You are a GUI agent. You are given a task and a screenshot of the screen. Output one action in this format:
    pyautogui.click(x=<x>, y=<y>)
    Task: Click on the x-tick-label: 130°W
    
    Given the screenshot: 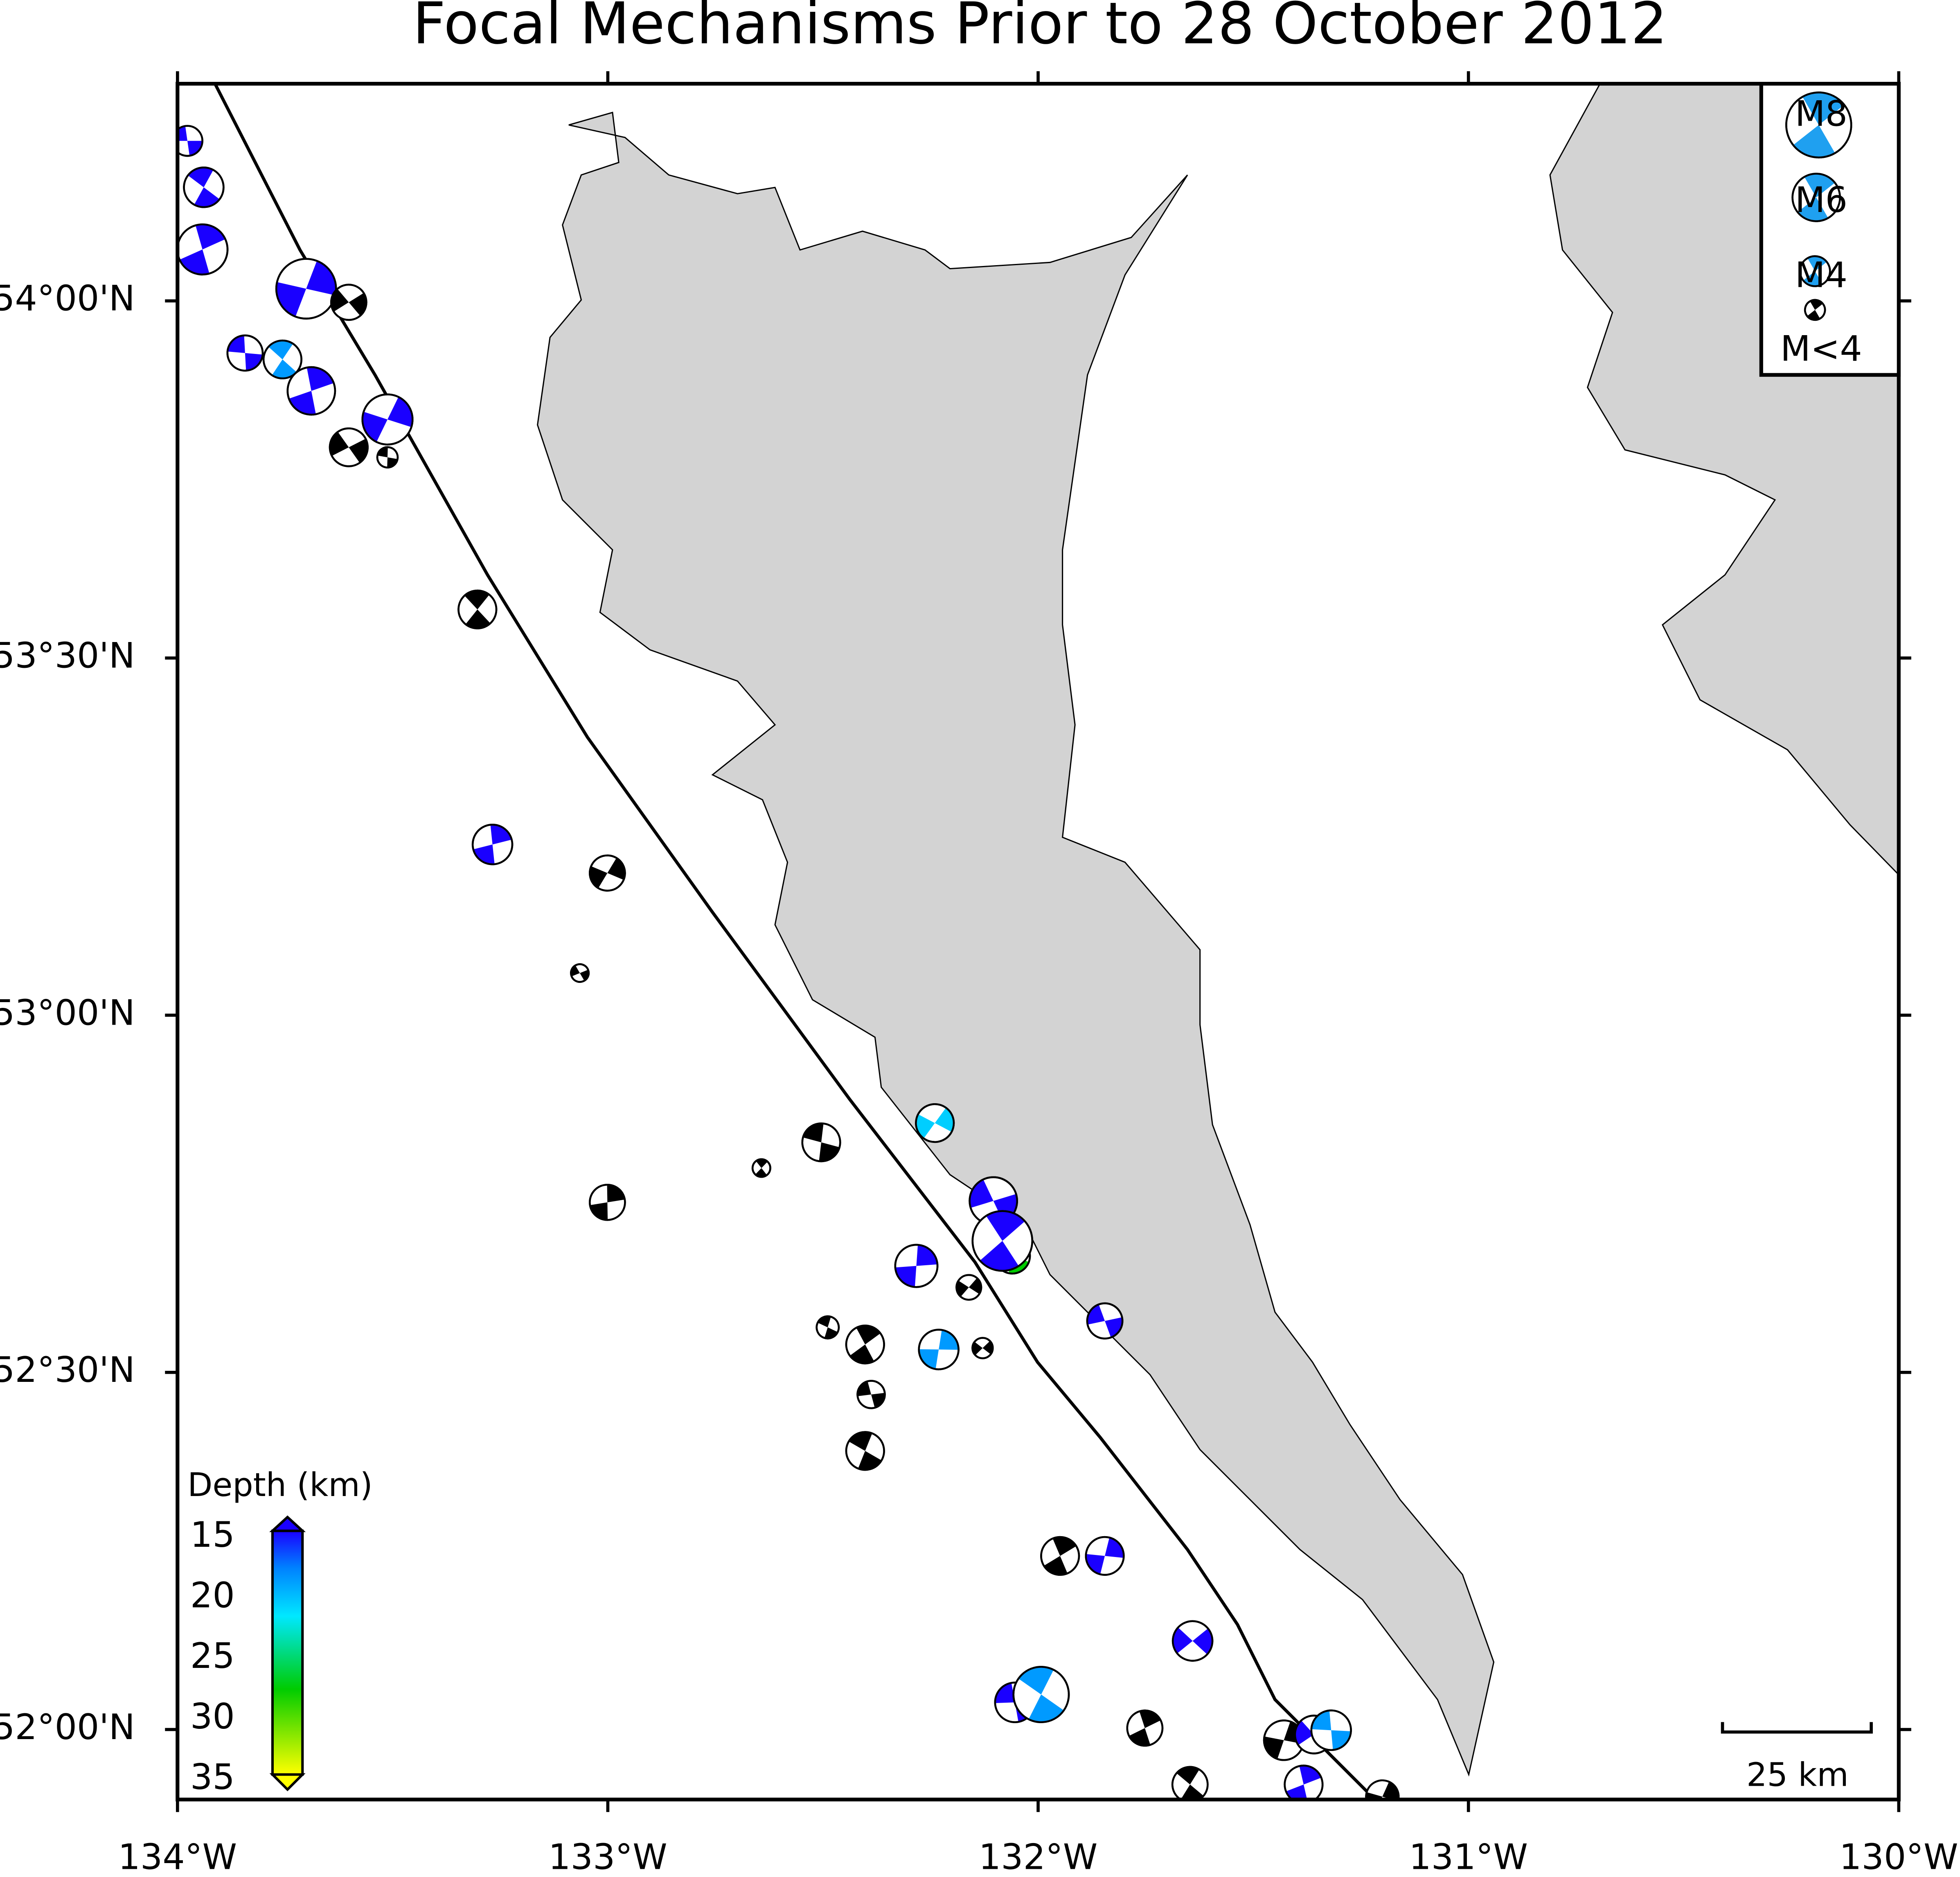 What is the action you would take?
    pyautogui.click(x=1898, y=1857)
    